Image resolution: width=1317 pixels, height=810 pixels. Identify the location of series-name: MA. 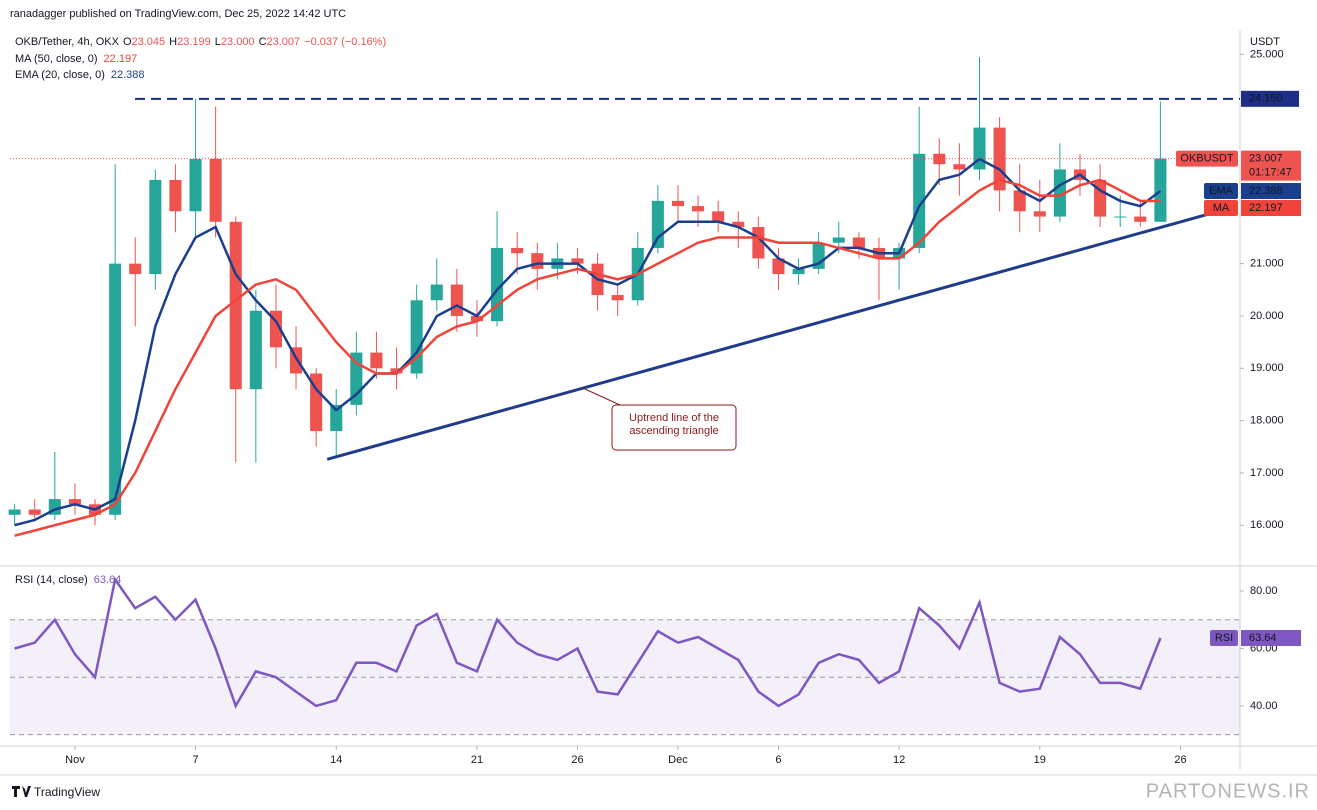
(1221, 208).